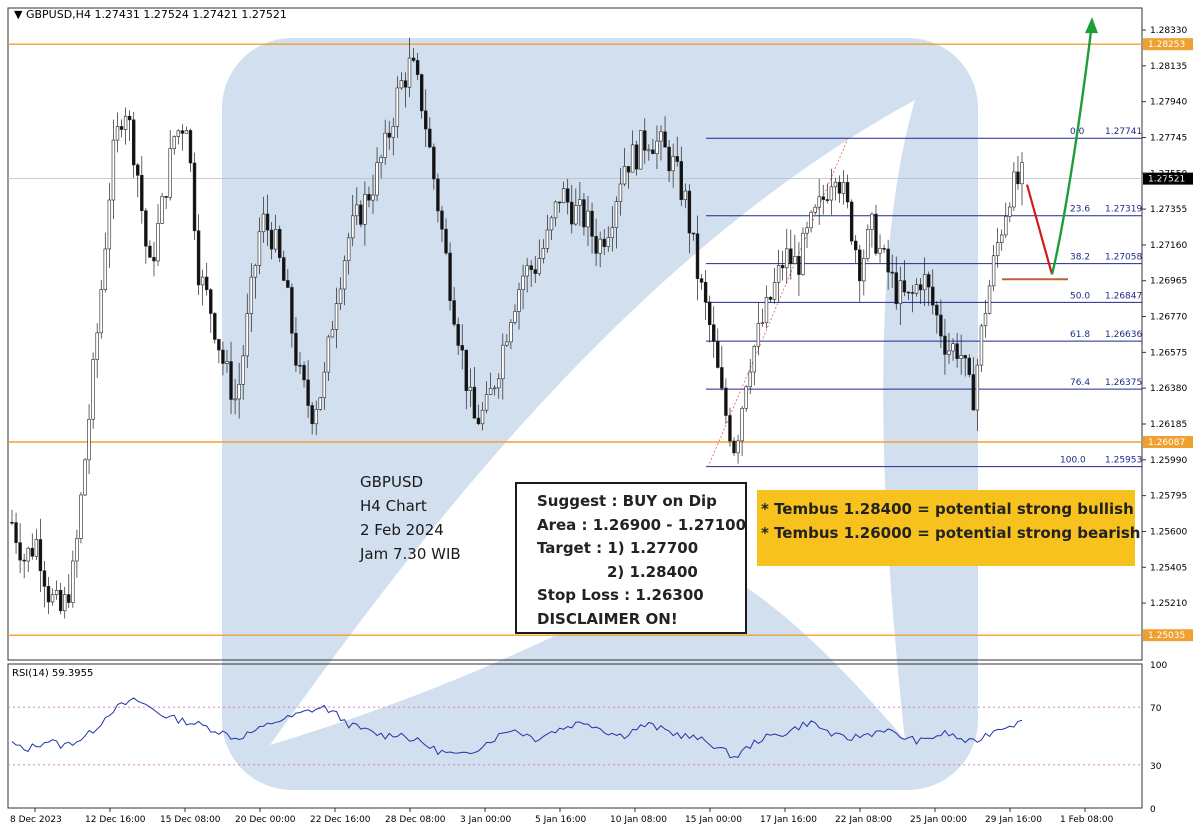  Describe the element at coordinates (1153, 810) in the screenshot. I see `rsi-tick-label: 0` at that location.